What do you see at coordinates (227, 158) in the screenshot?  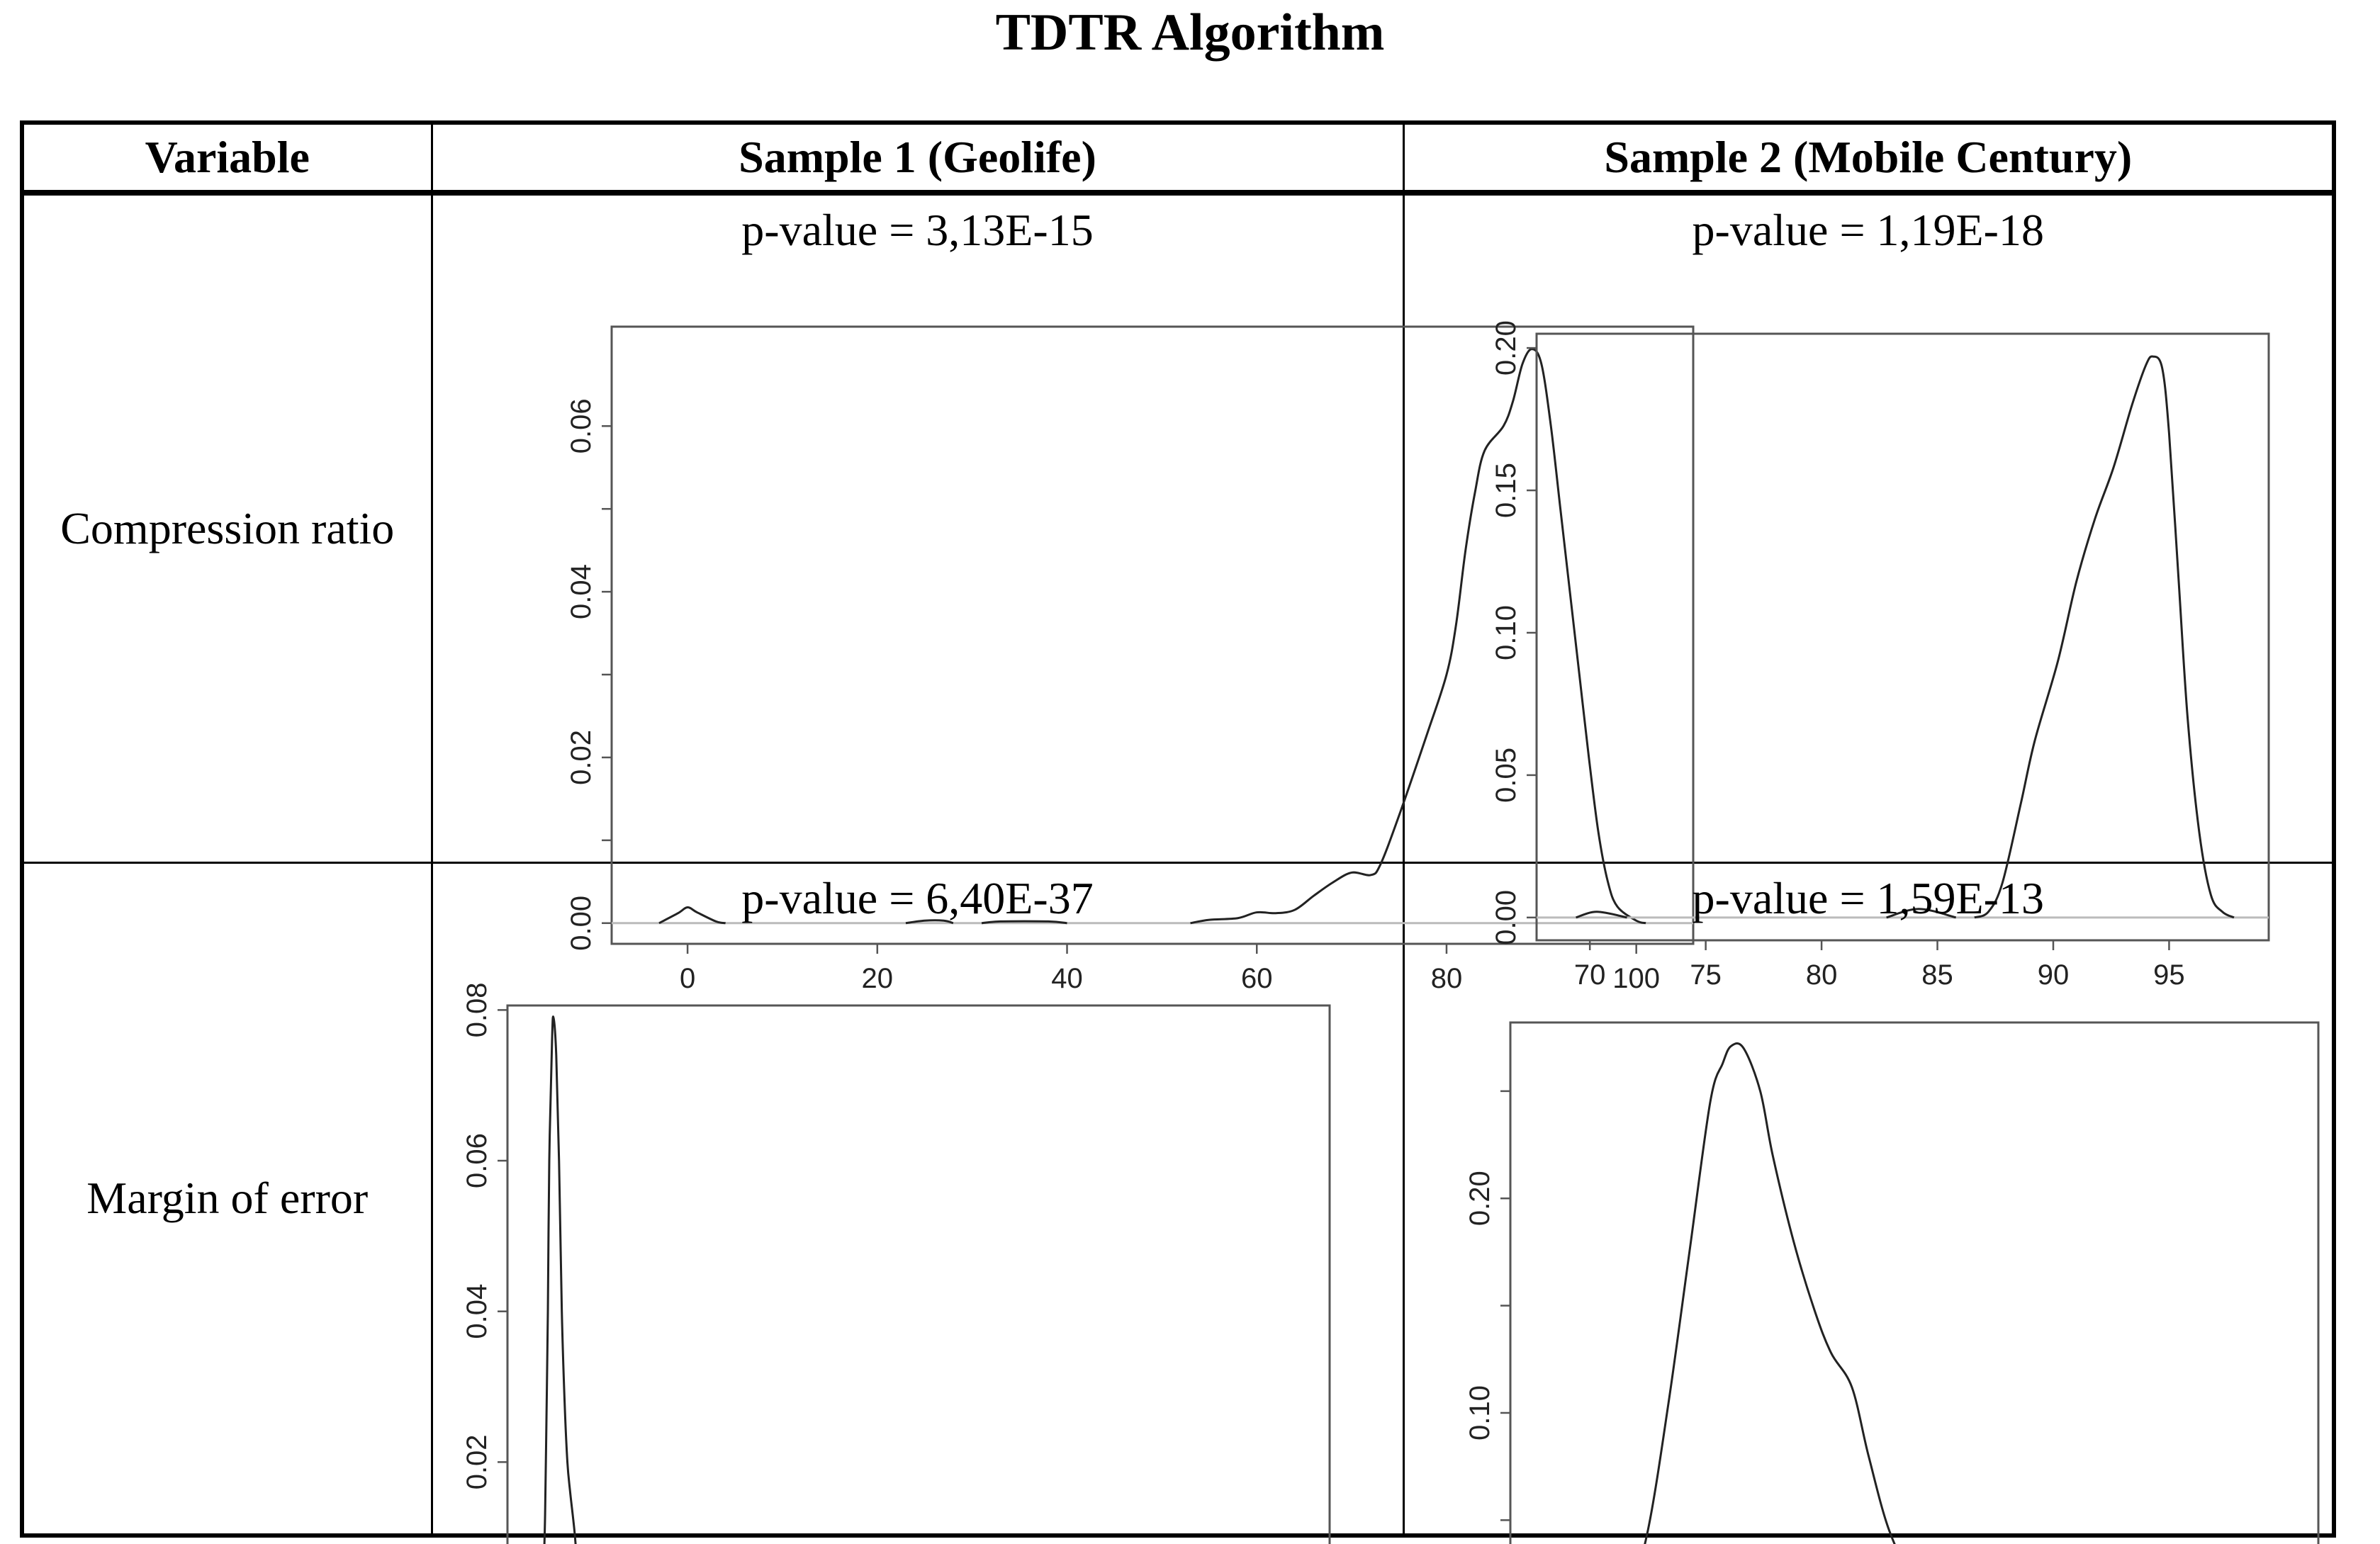 I see `header-variable: Variable` at bounding box center [227, 158].